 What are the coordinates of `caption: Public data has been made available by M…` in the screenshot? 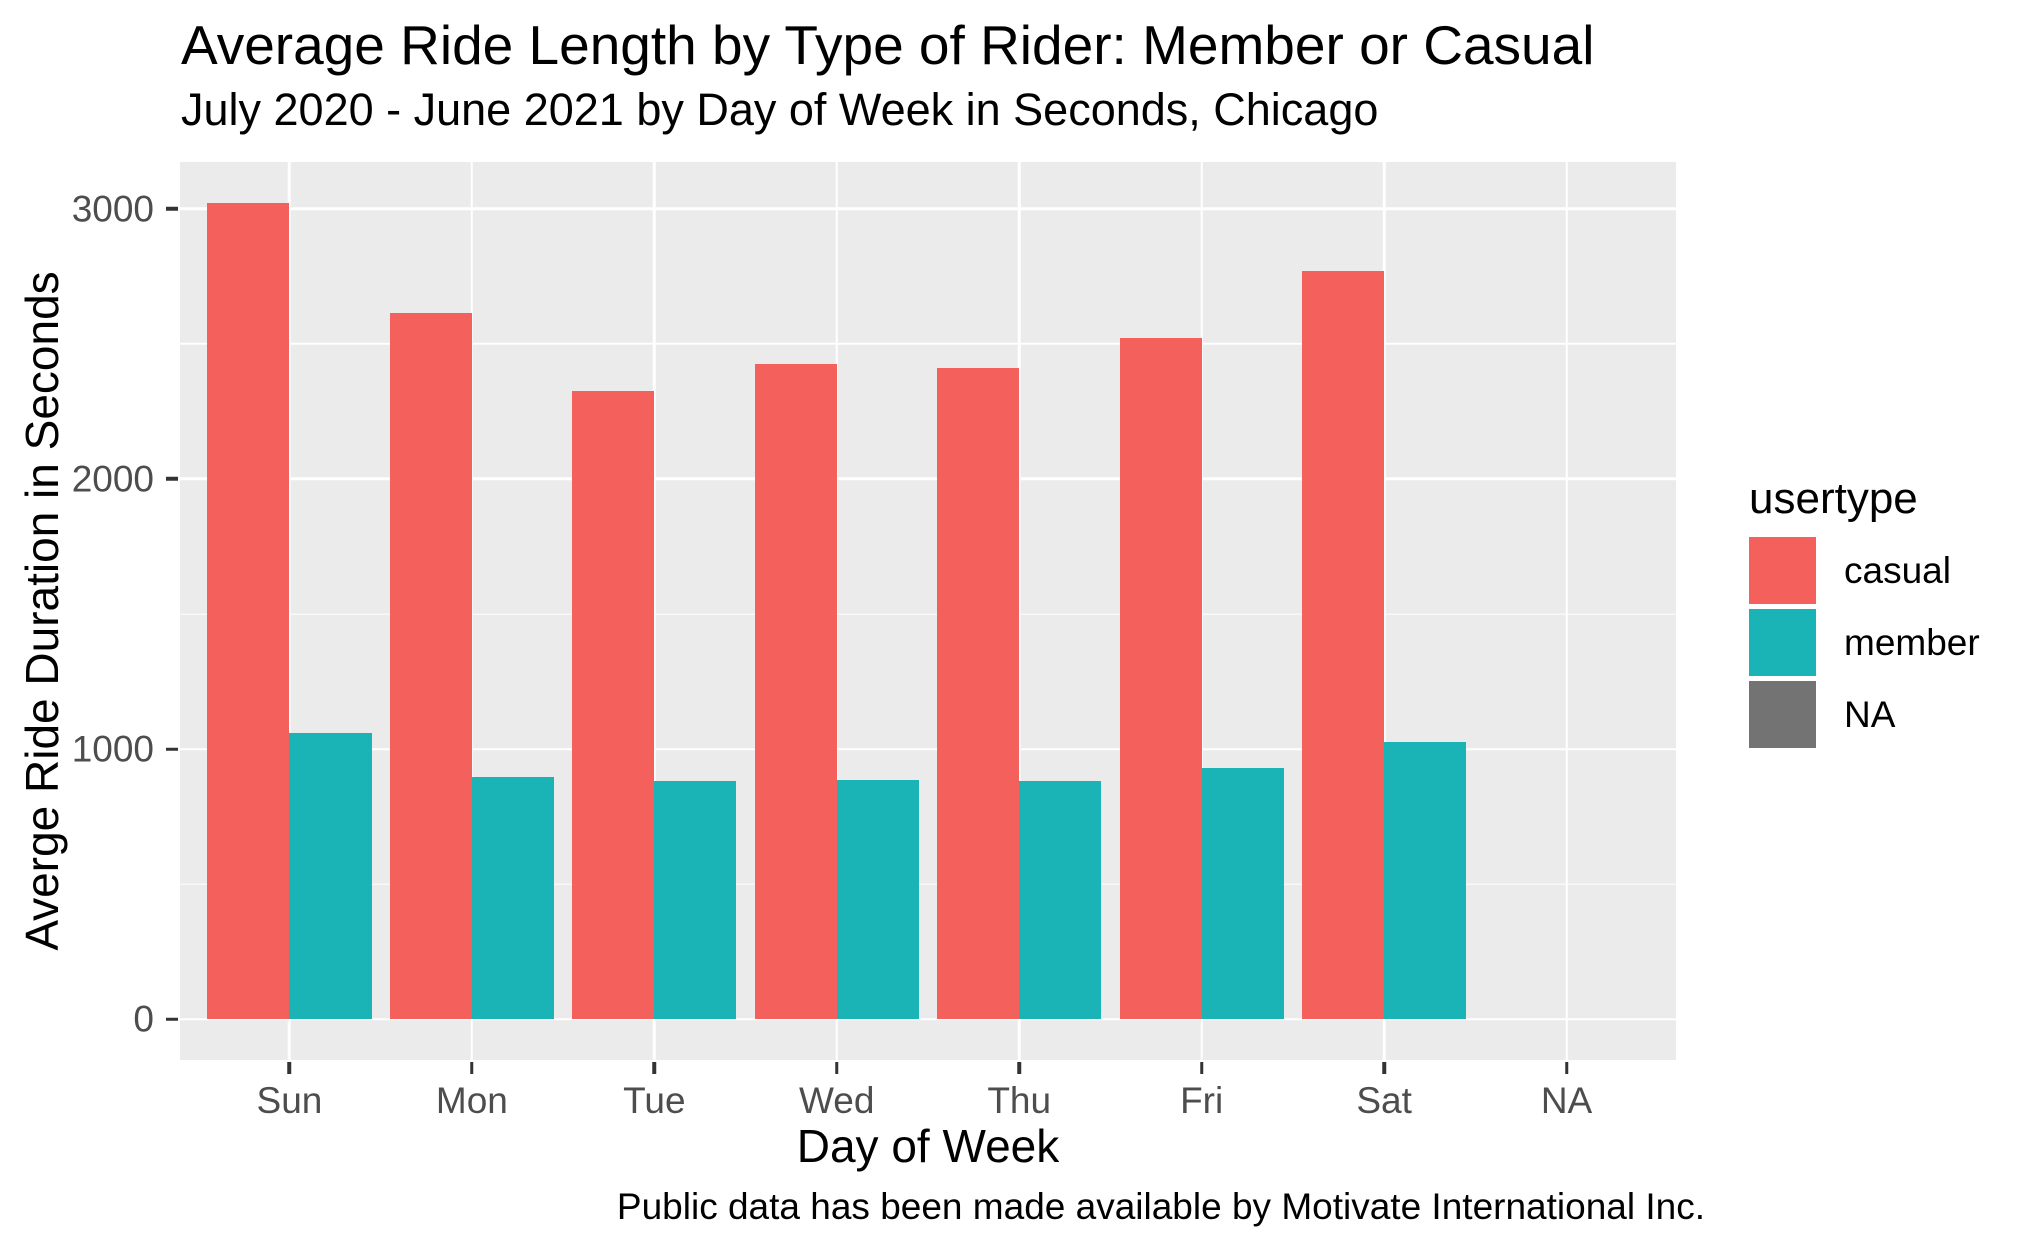 It's located at (1160, 1206).